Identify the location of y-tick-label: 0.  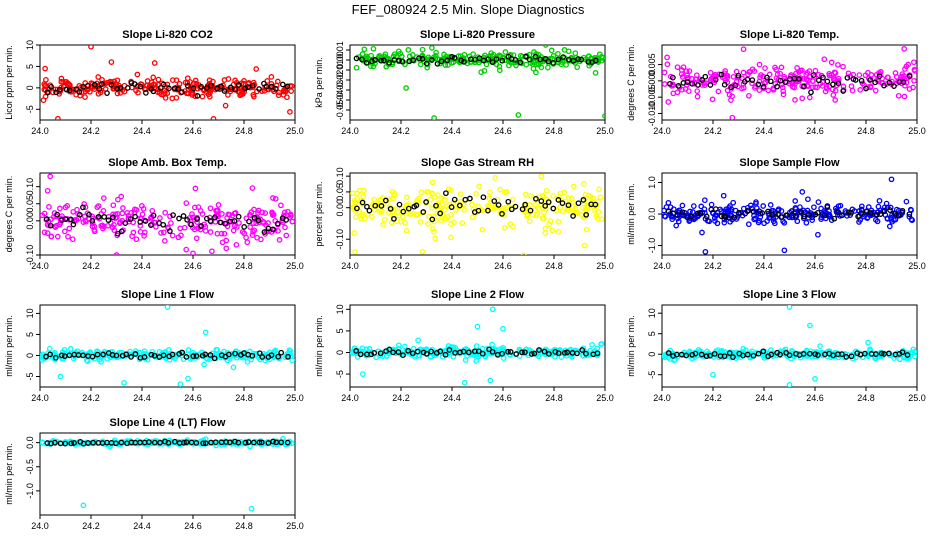
(340, 352).